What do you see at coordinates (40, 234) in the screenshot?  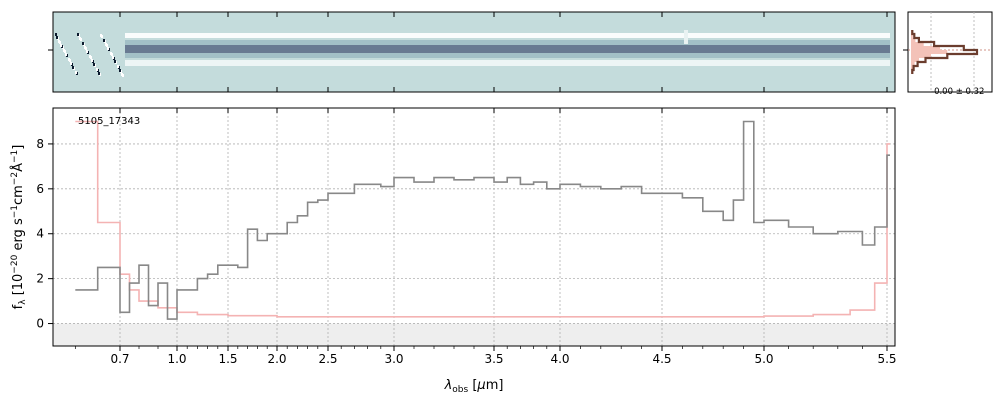 I see `y-tick-label: 4` at bounding box center [40, 234].